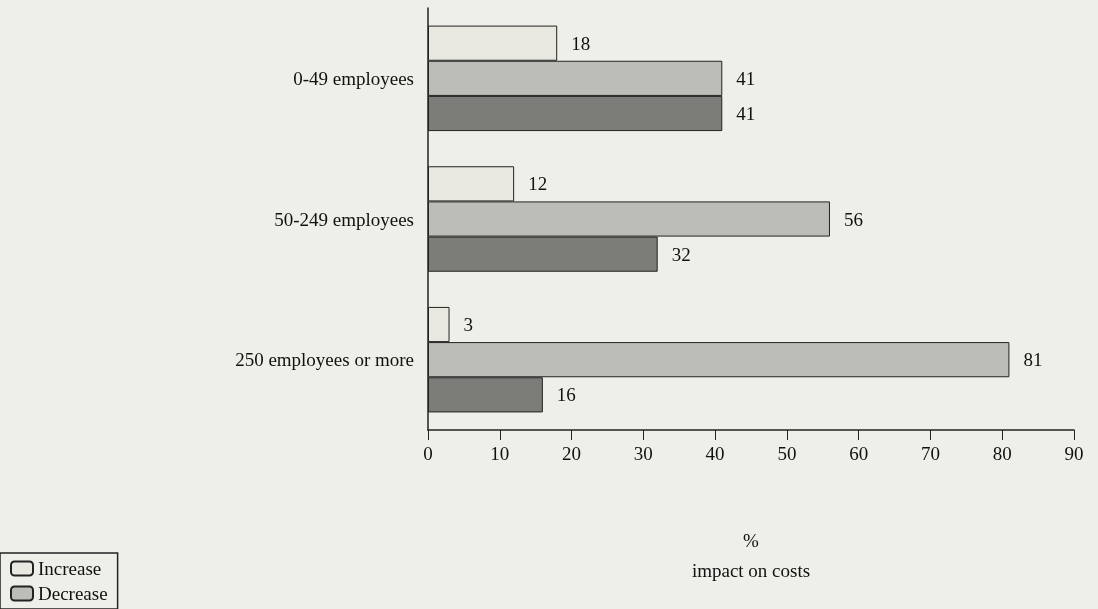  Describe the element at coordinates (70, 568) in the screenshot. I see `legend-label: Increase` at that location.